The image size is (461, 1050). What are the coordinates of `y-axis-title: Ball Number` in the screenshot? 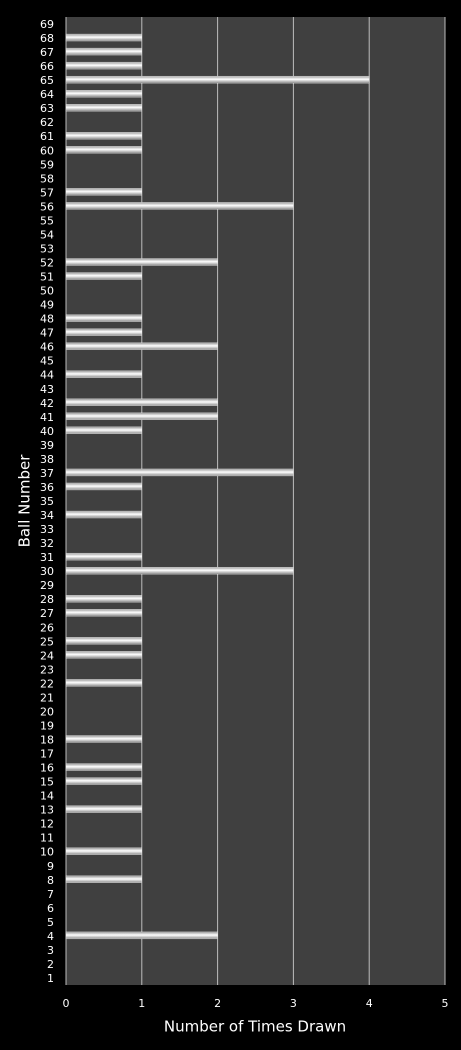 It's located at (25, 501).